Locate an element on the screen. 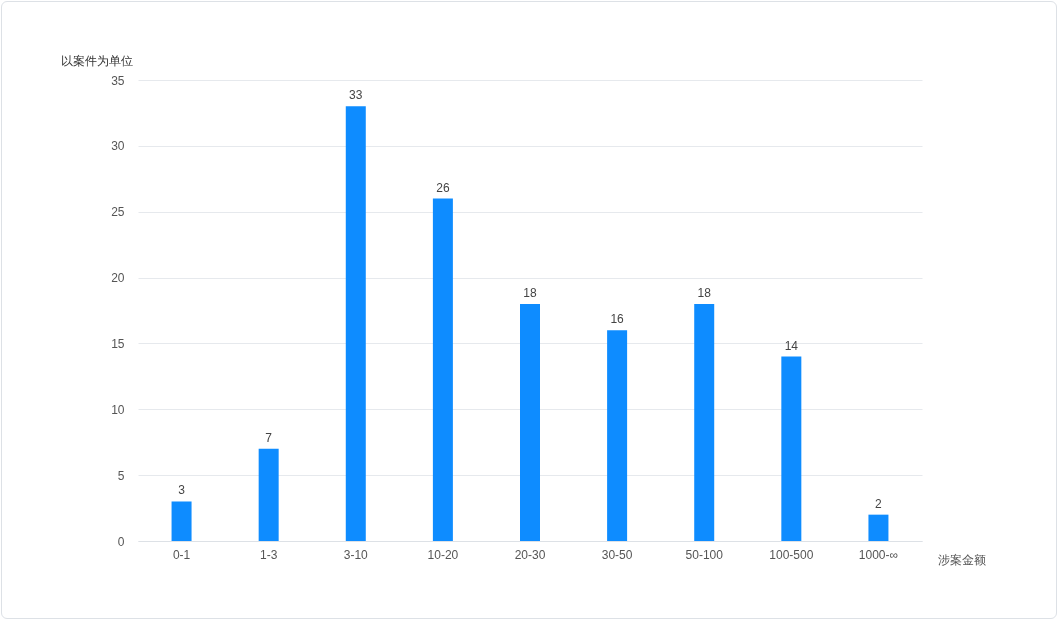 This screenshot has height=622, width=1060. data-label: 16 is located at coordinates (617, 319).